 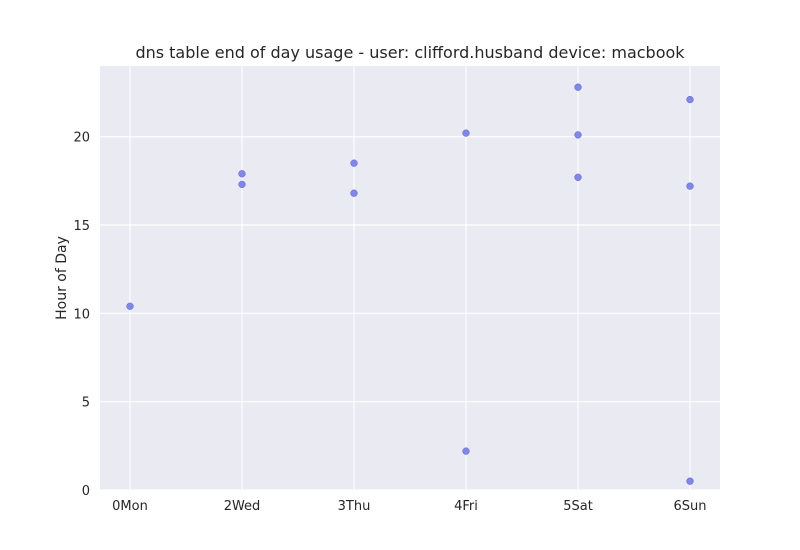 I want to click on y-axis-label: Hour of Day, so click(x=62, y=278).